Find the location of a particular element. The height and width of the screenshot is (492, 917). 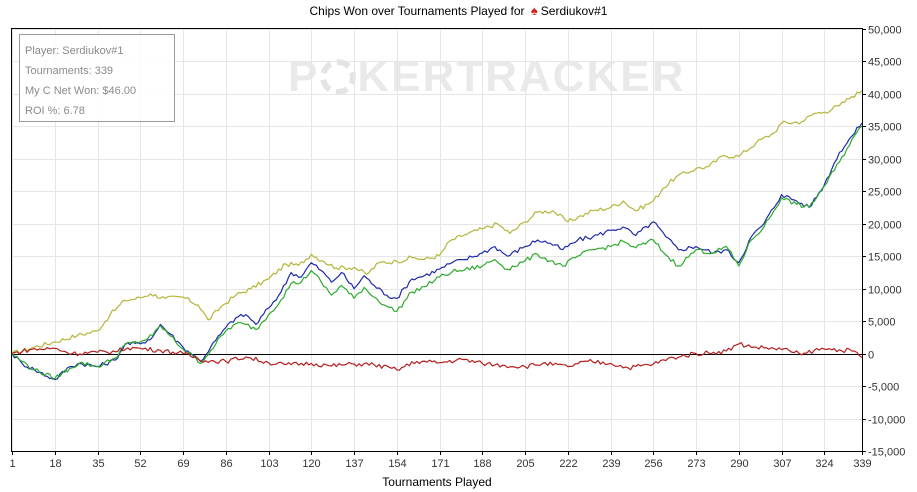

x-tick-label: 324 is located at coordinates (824, 464).